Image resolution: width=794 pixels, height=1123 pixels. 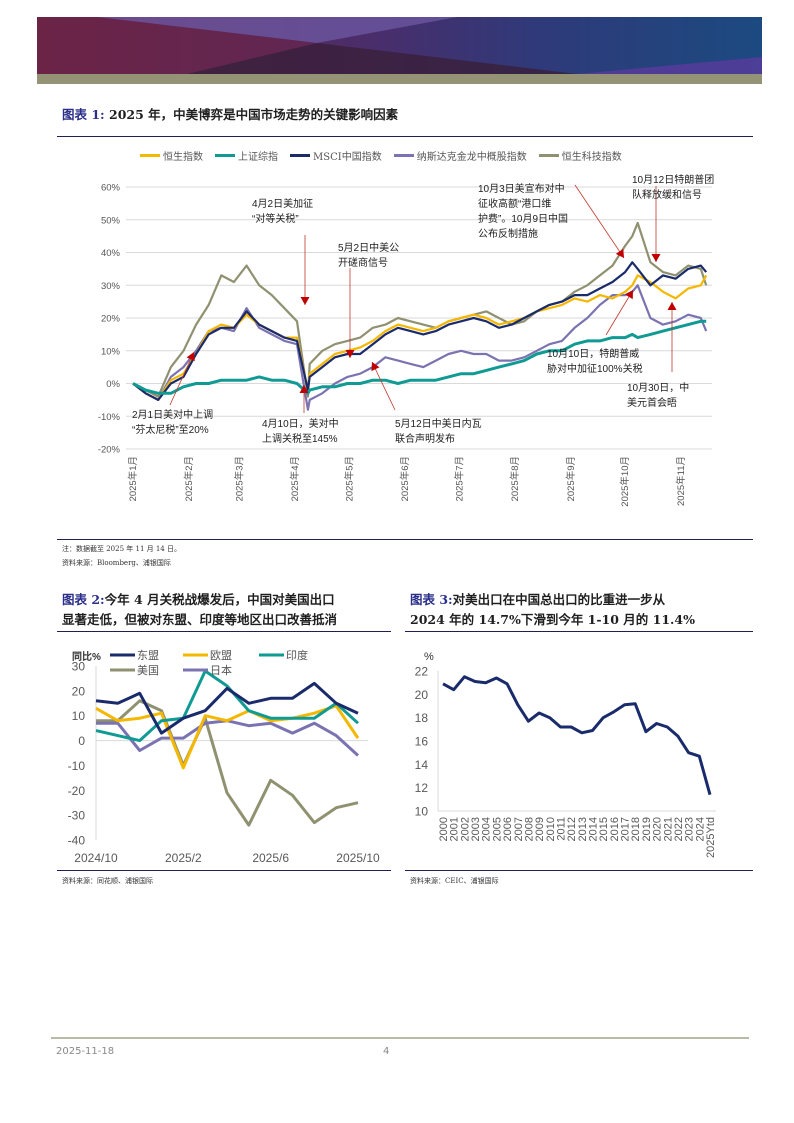 What do you see at coordinates (400, 1038) in the screenshot?
I see `footer-rule` at bounding box center [400, 1038].